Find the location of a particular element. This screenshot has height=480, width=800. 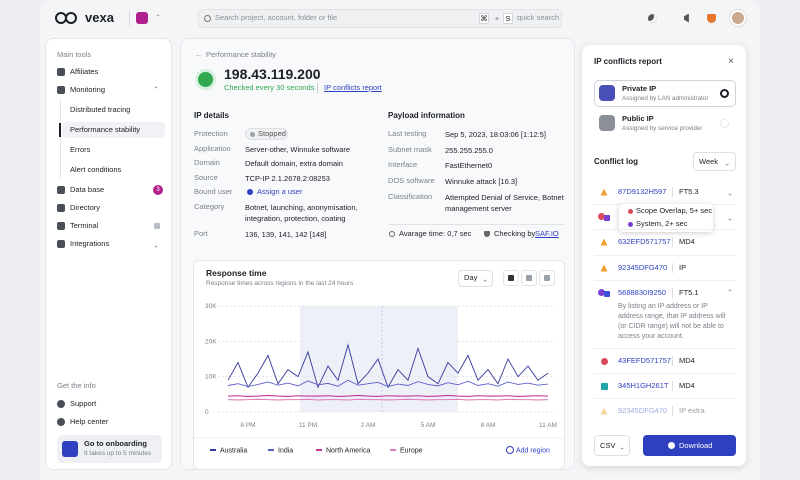

tooltip-text: System, 2+ sec is located at coordinates (661, 224).